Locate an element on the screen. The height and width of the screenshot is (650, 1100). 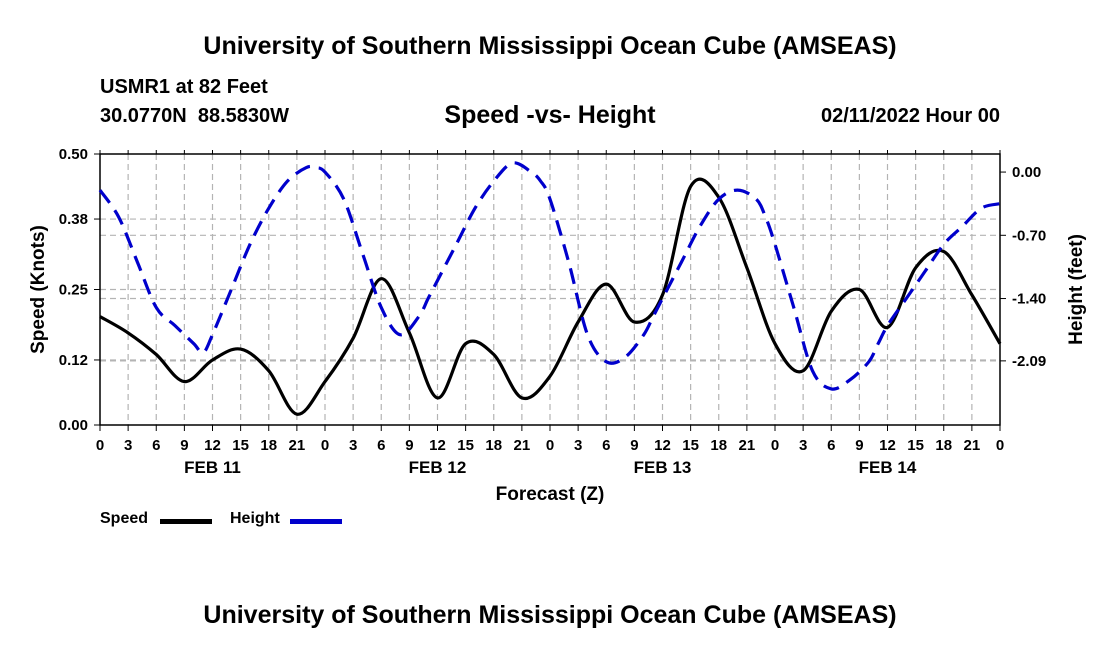
y2-tick-label: 0.00 is located at coordinates (1026, 172).